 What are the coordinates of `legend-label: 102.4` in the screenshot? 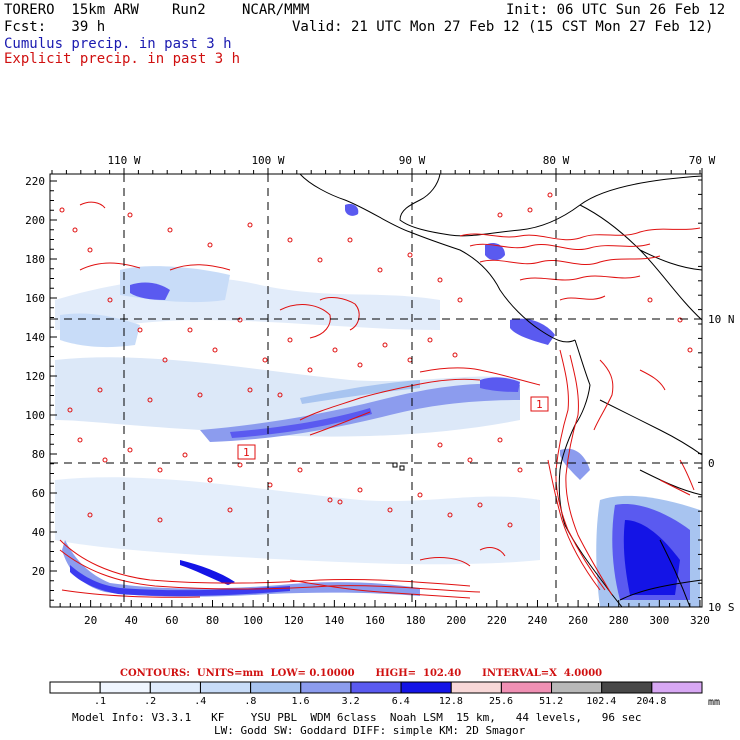 It's located at (601, 701).